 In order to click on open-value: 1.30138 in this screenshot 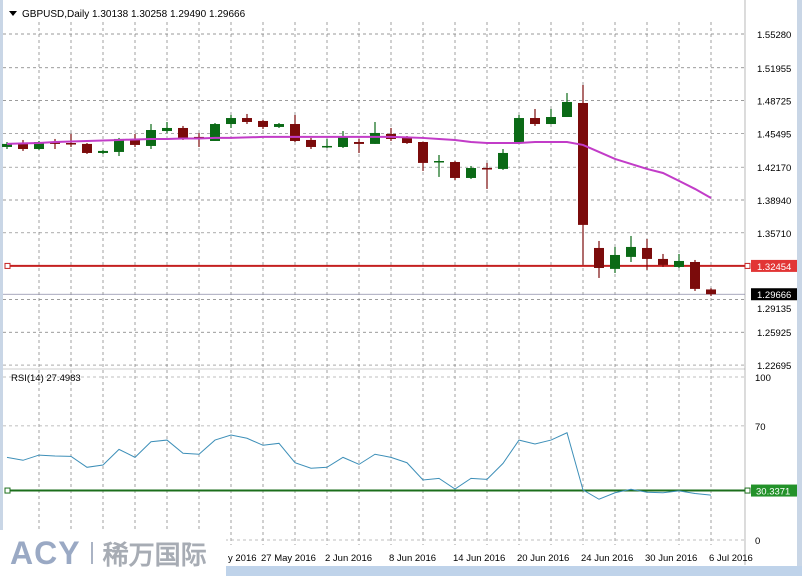, I will do `click(110, 14)`.